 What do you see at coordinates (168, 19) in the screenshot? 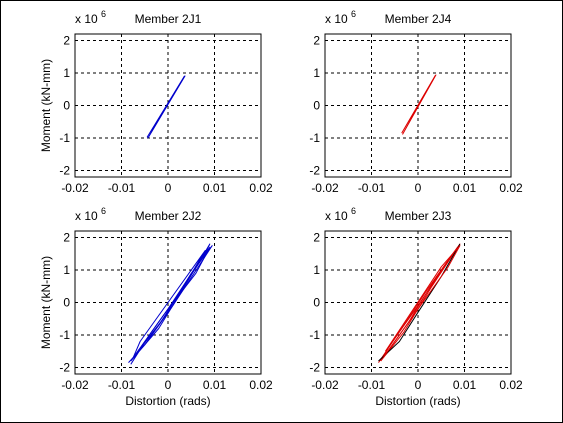
I see `chart-title: Member 2J1` at bounding box center [168, 19].